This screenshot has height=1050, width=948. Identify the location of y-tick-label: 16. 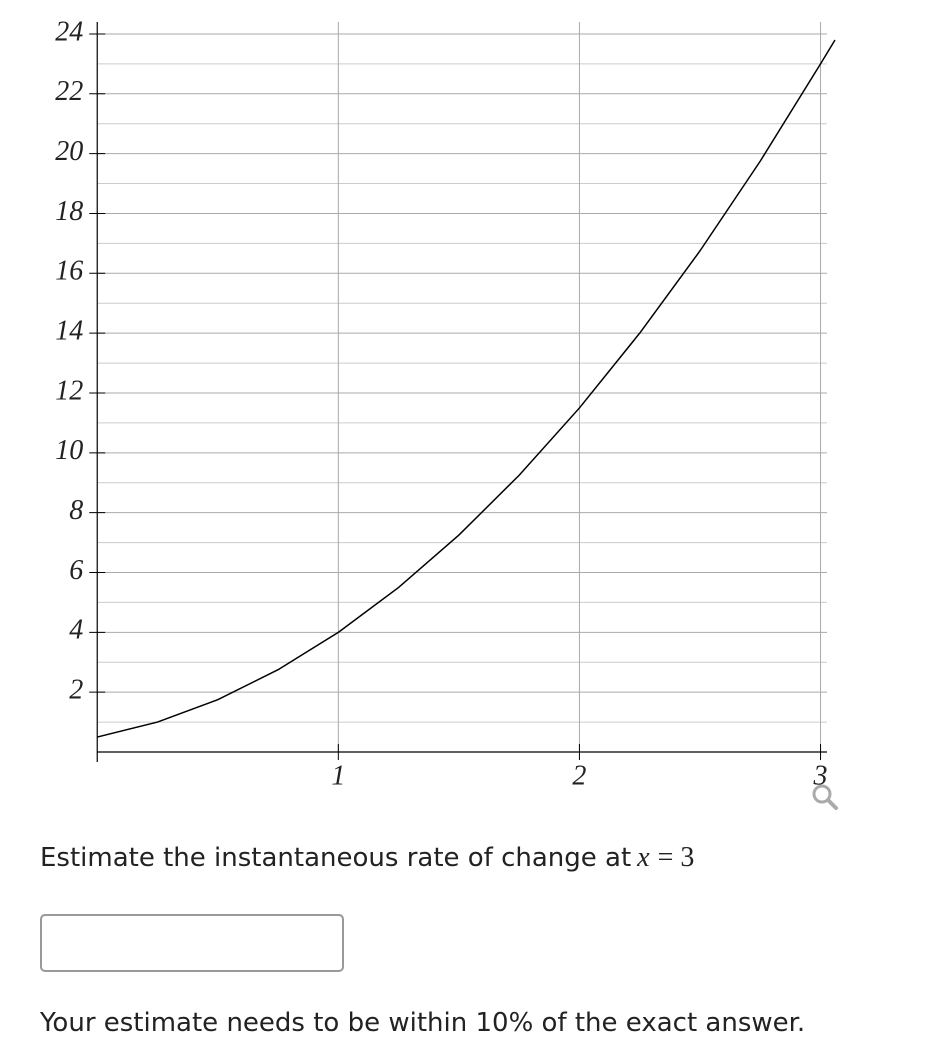
(69, 271).